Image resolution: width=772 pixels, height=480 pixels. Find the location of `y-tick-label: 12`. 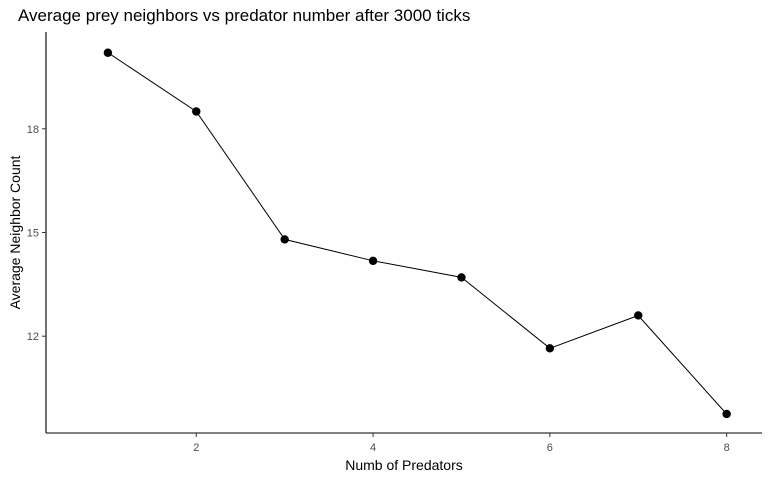

y-tick-label: 12 is located at coordinates (33, 337).